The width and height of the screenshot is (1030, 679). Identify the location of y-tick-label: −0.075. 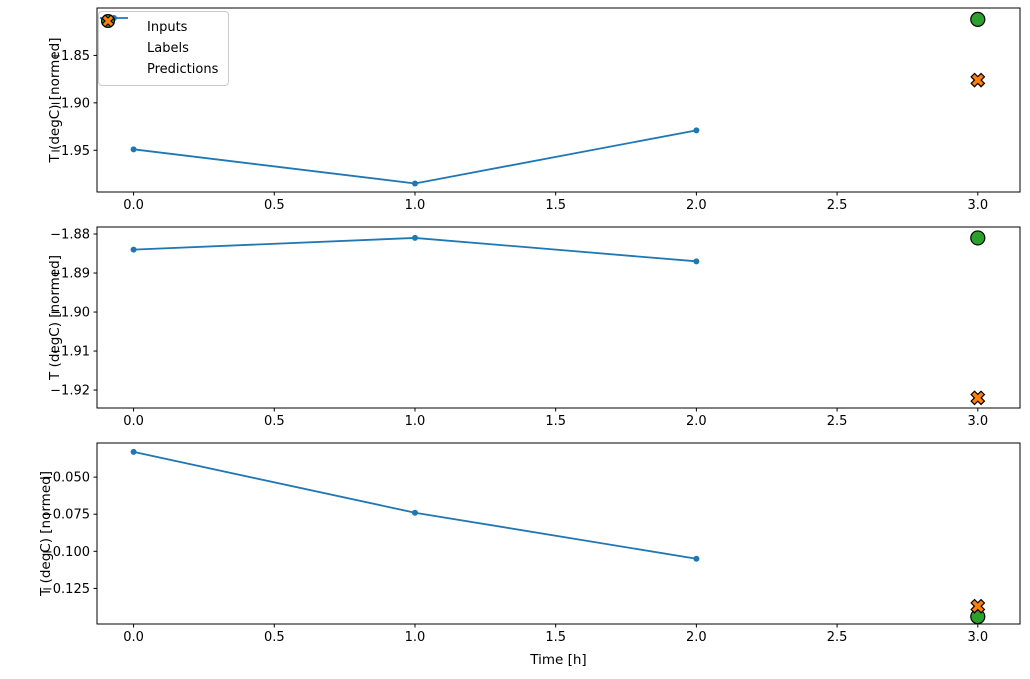
(66, 515).